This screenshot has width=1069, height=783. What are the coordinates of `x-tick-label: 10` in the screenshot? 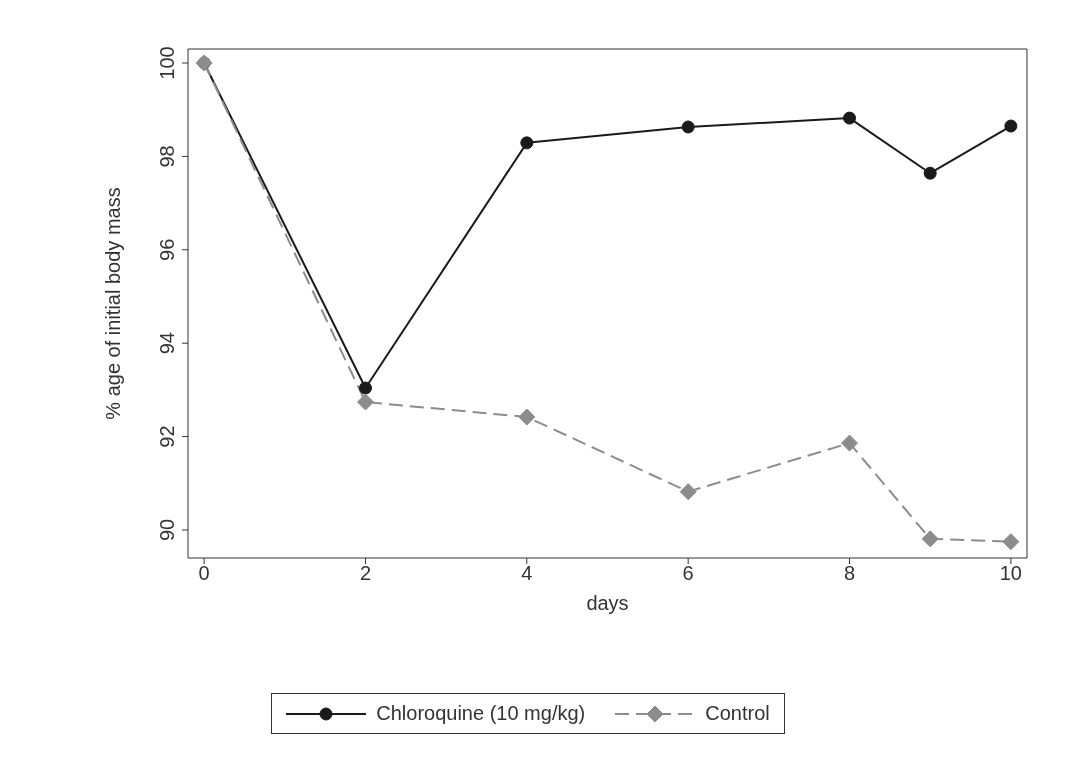 It's located at (1010, 573).